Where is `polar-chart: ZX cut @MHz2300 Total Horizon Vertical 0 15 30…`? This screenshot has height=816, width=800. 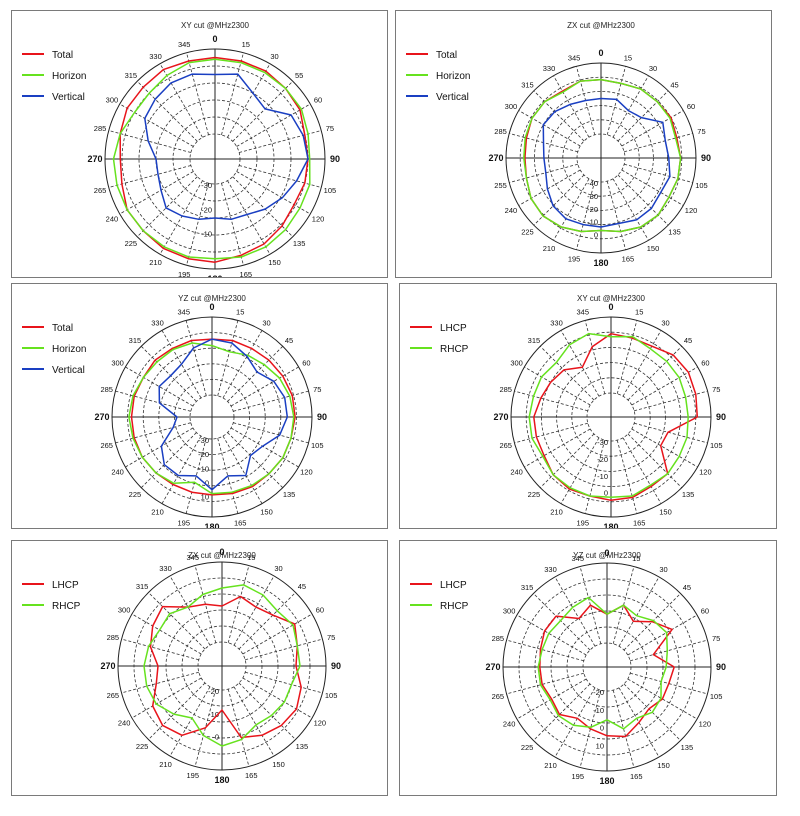 polar-chart: ZX cut @MHz2300 Total Horizon Vertical 0 15 30… is located at coordinates (558, 144).